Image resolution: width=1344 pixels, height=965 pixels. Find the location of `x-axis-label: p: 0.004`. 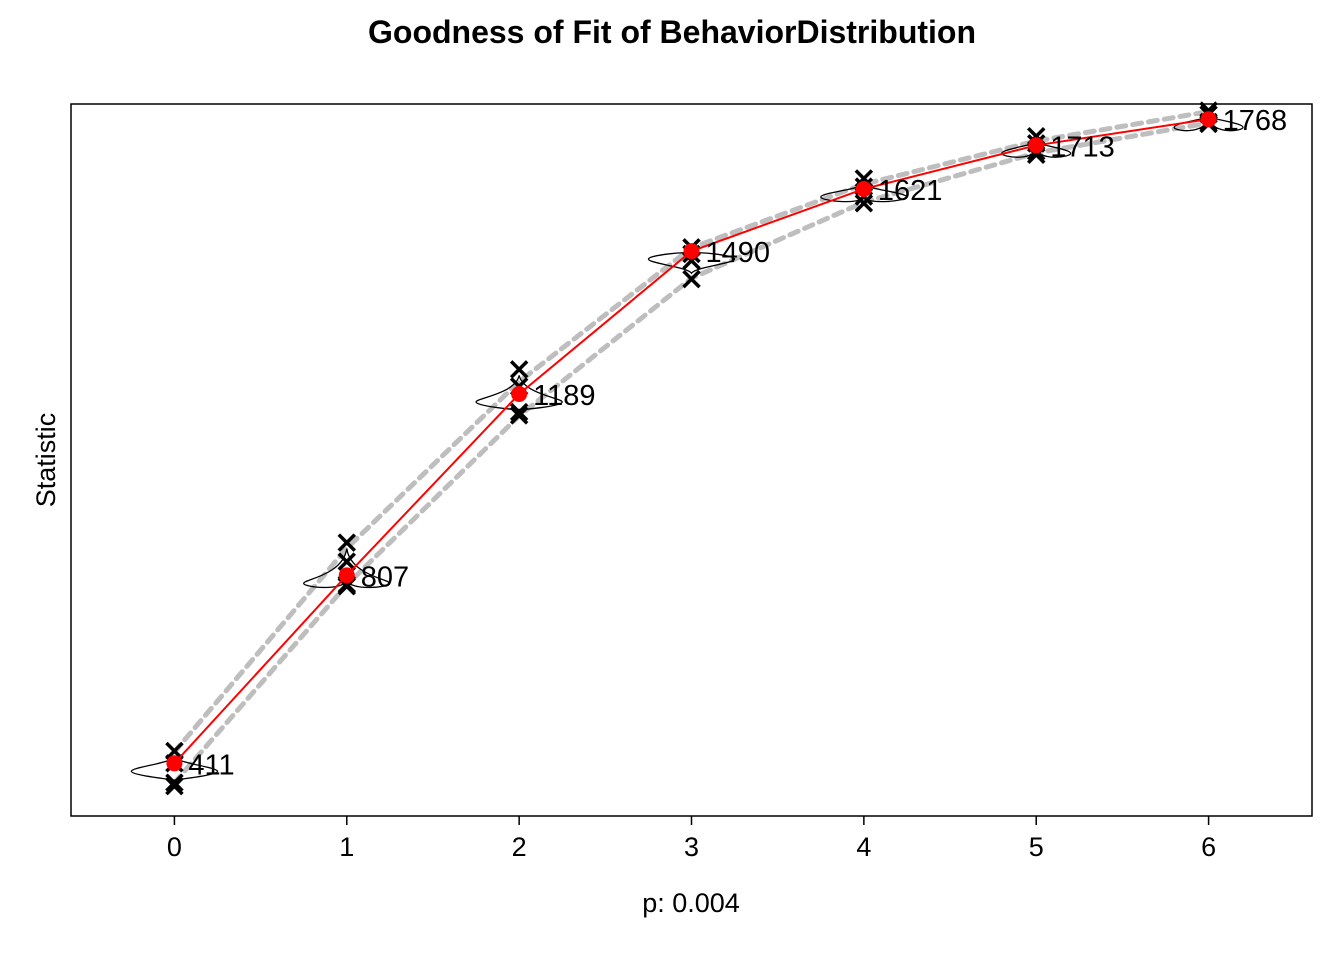

x-axis-label: p: 0.004 is located at coordinates (691, 903).